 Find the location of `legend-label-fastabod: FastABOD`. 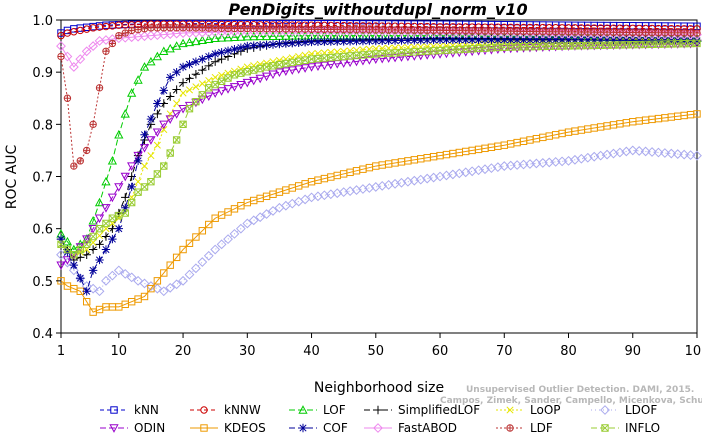

legend-label-fastabod: FastABOD is located at coordinates (427, 427).